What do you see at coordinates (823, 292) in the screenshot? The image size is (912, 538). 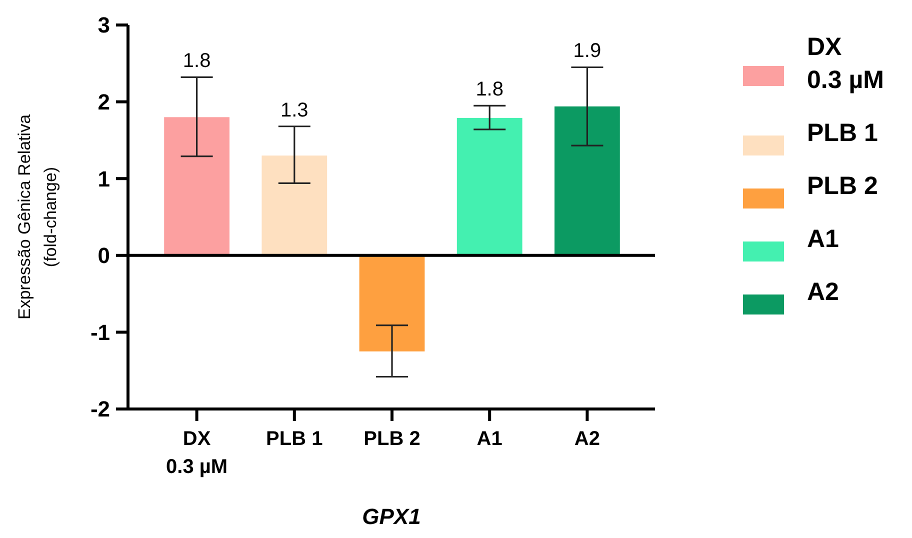 I see `legend-label: A2` at bounding box center [823, 292].